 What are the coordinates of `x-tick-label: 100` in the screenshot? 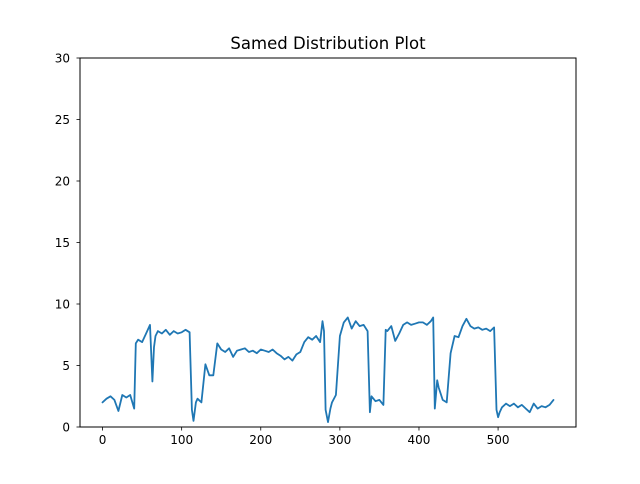 It's located at (181, 440).